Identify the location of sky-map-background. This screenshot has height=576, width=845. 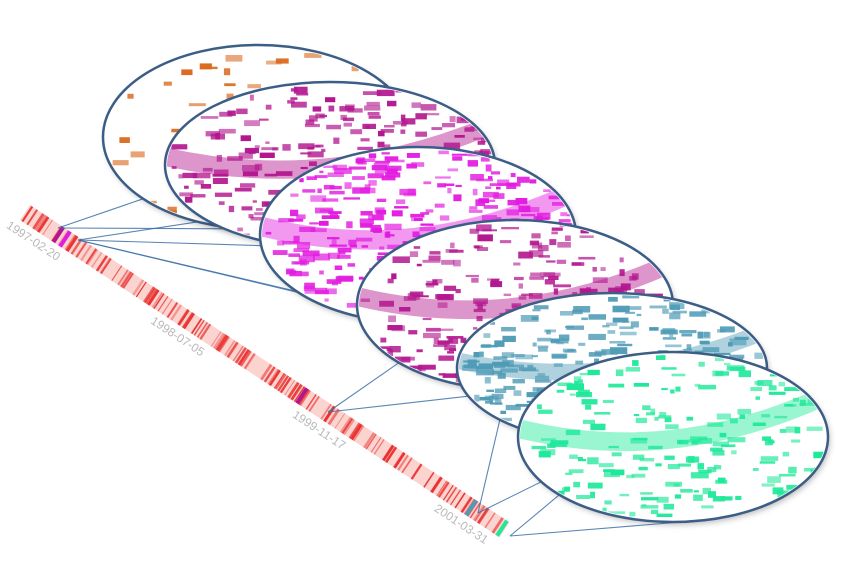
(673, 437).